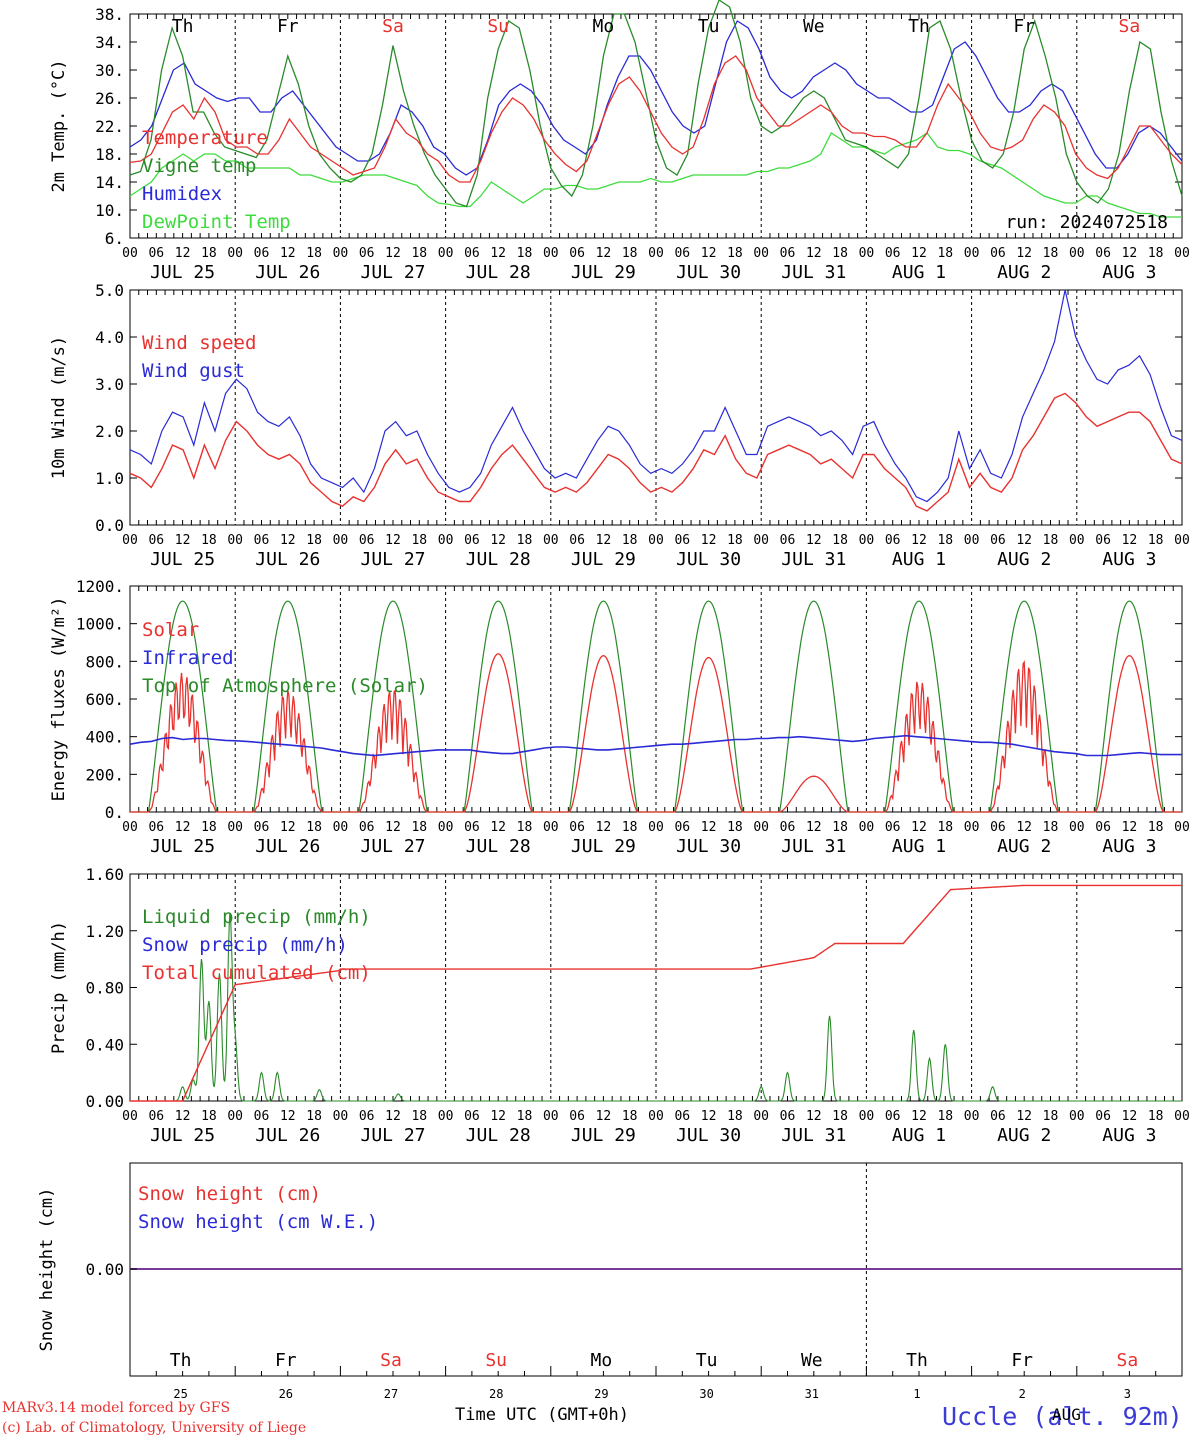  Describe the element at coordinates (104, 874) in the screenshot. I see `y-tick-label-4: 1.60` at that location.